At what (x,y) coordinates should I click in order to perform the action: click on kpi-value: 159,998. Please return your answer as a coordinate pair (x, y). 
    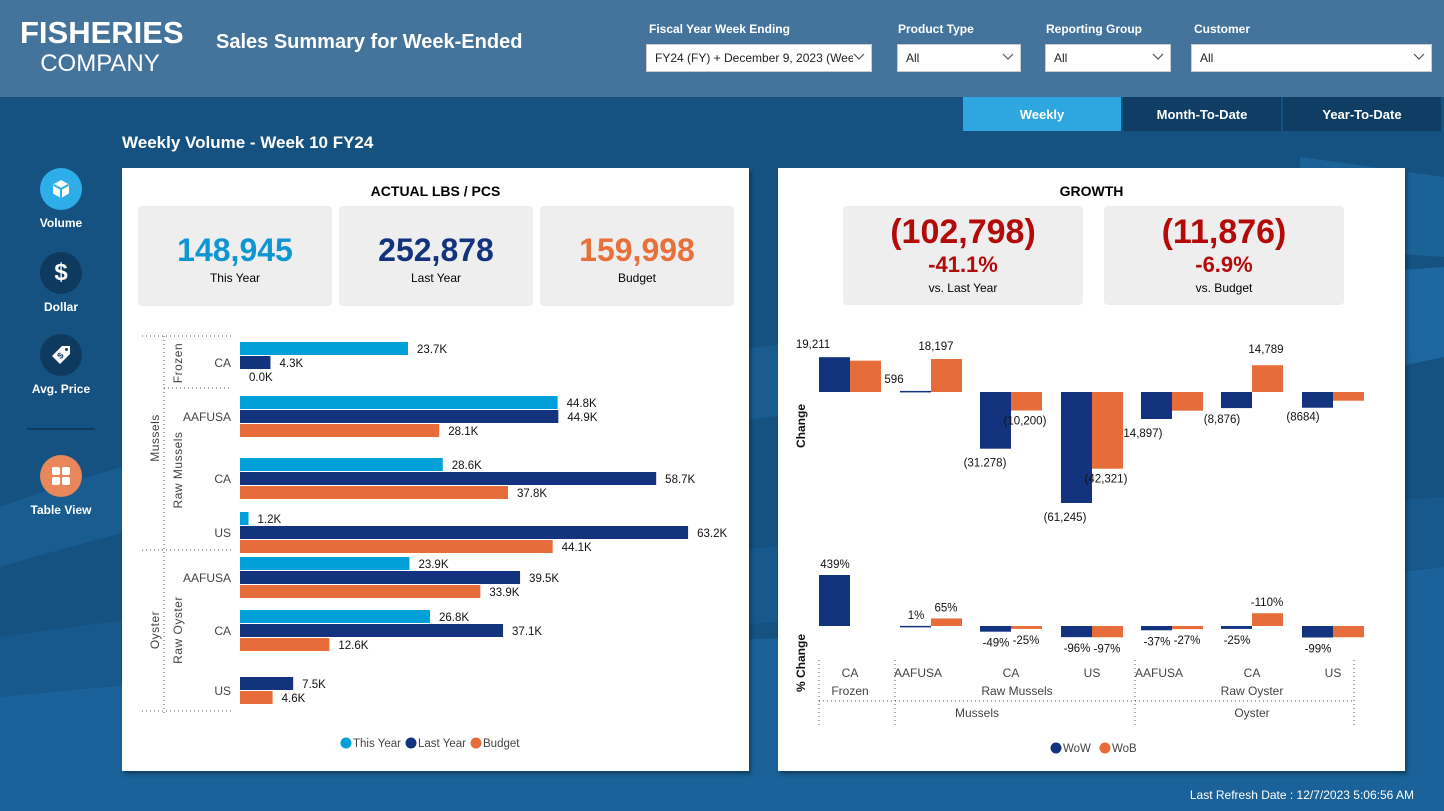
    Looking at the image, I should click on (637, 250).